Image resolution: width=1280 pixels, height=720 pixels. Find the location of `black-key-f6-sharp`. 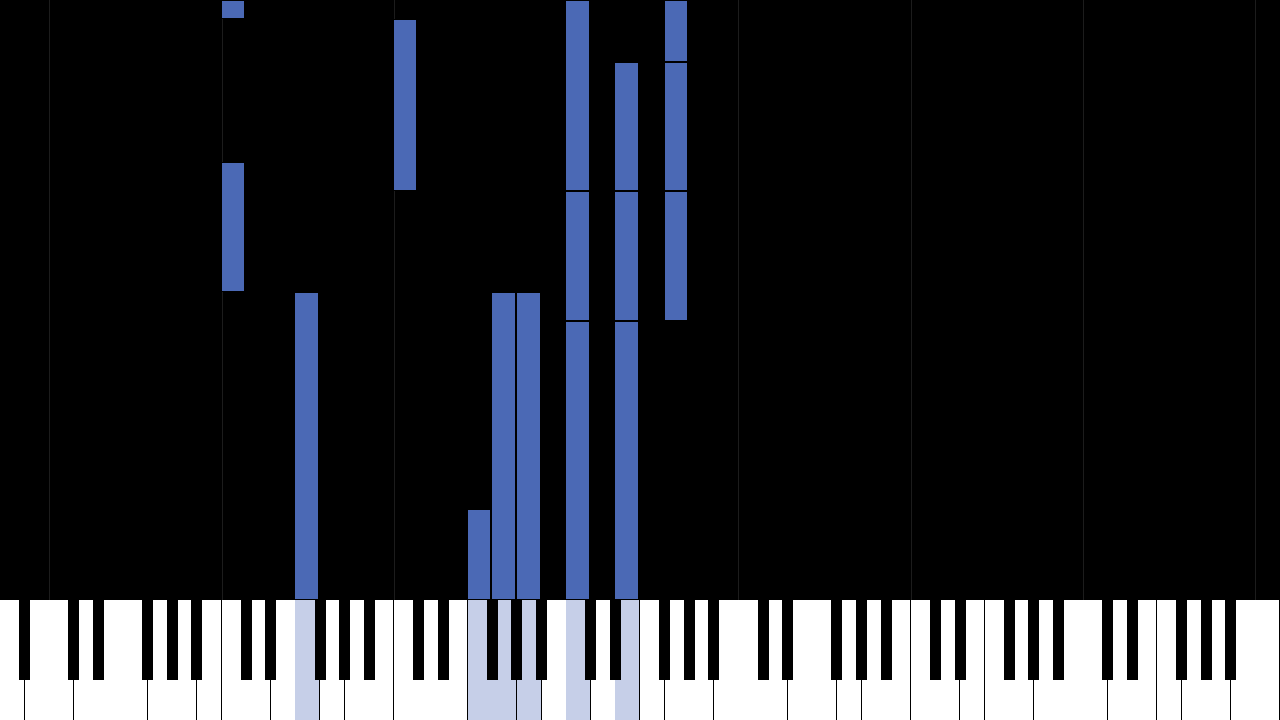

black-key-f6-sharp is located at coordinates (1009, 640).